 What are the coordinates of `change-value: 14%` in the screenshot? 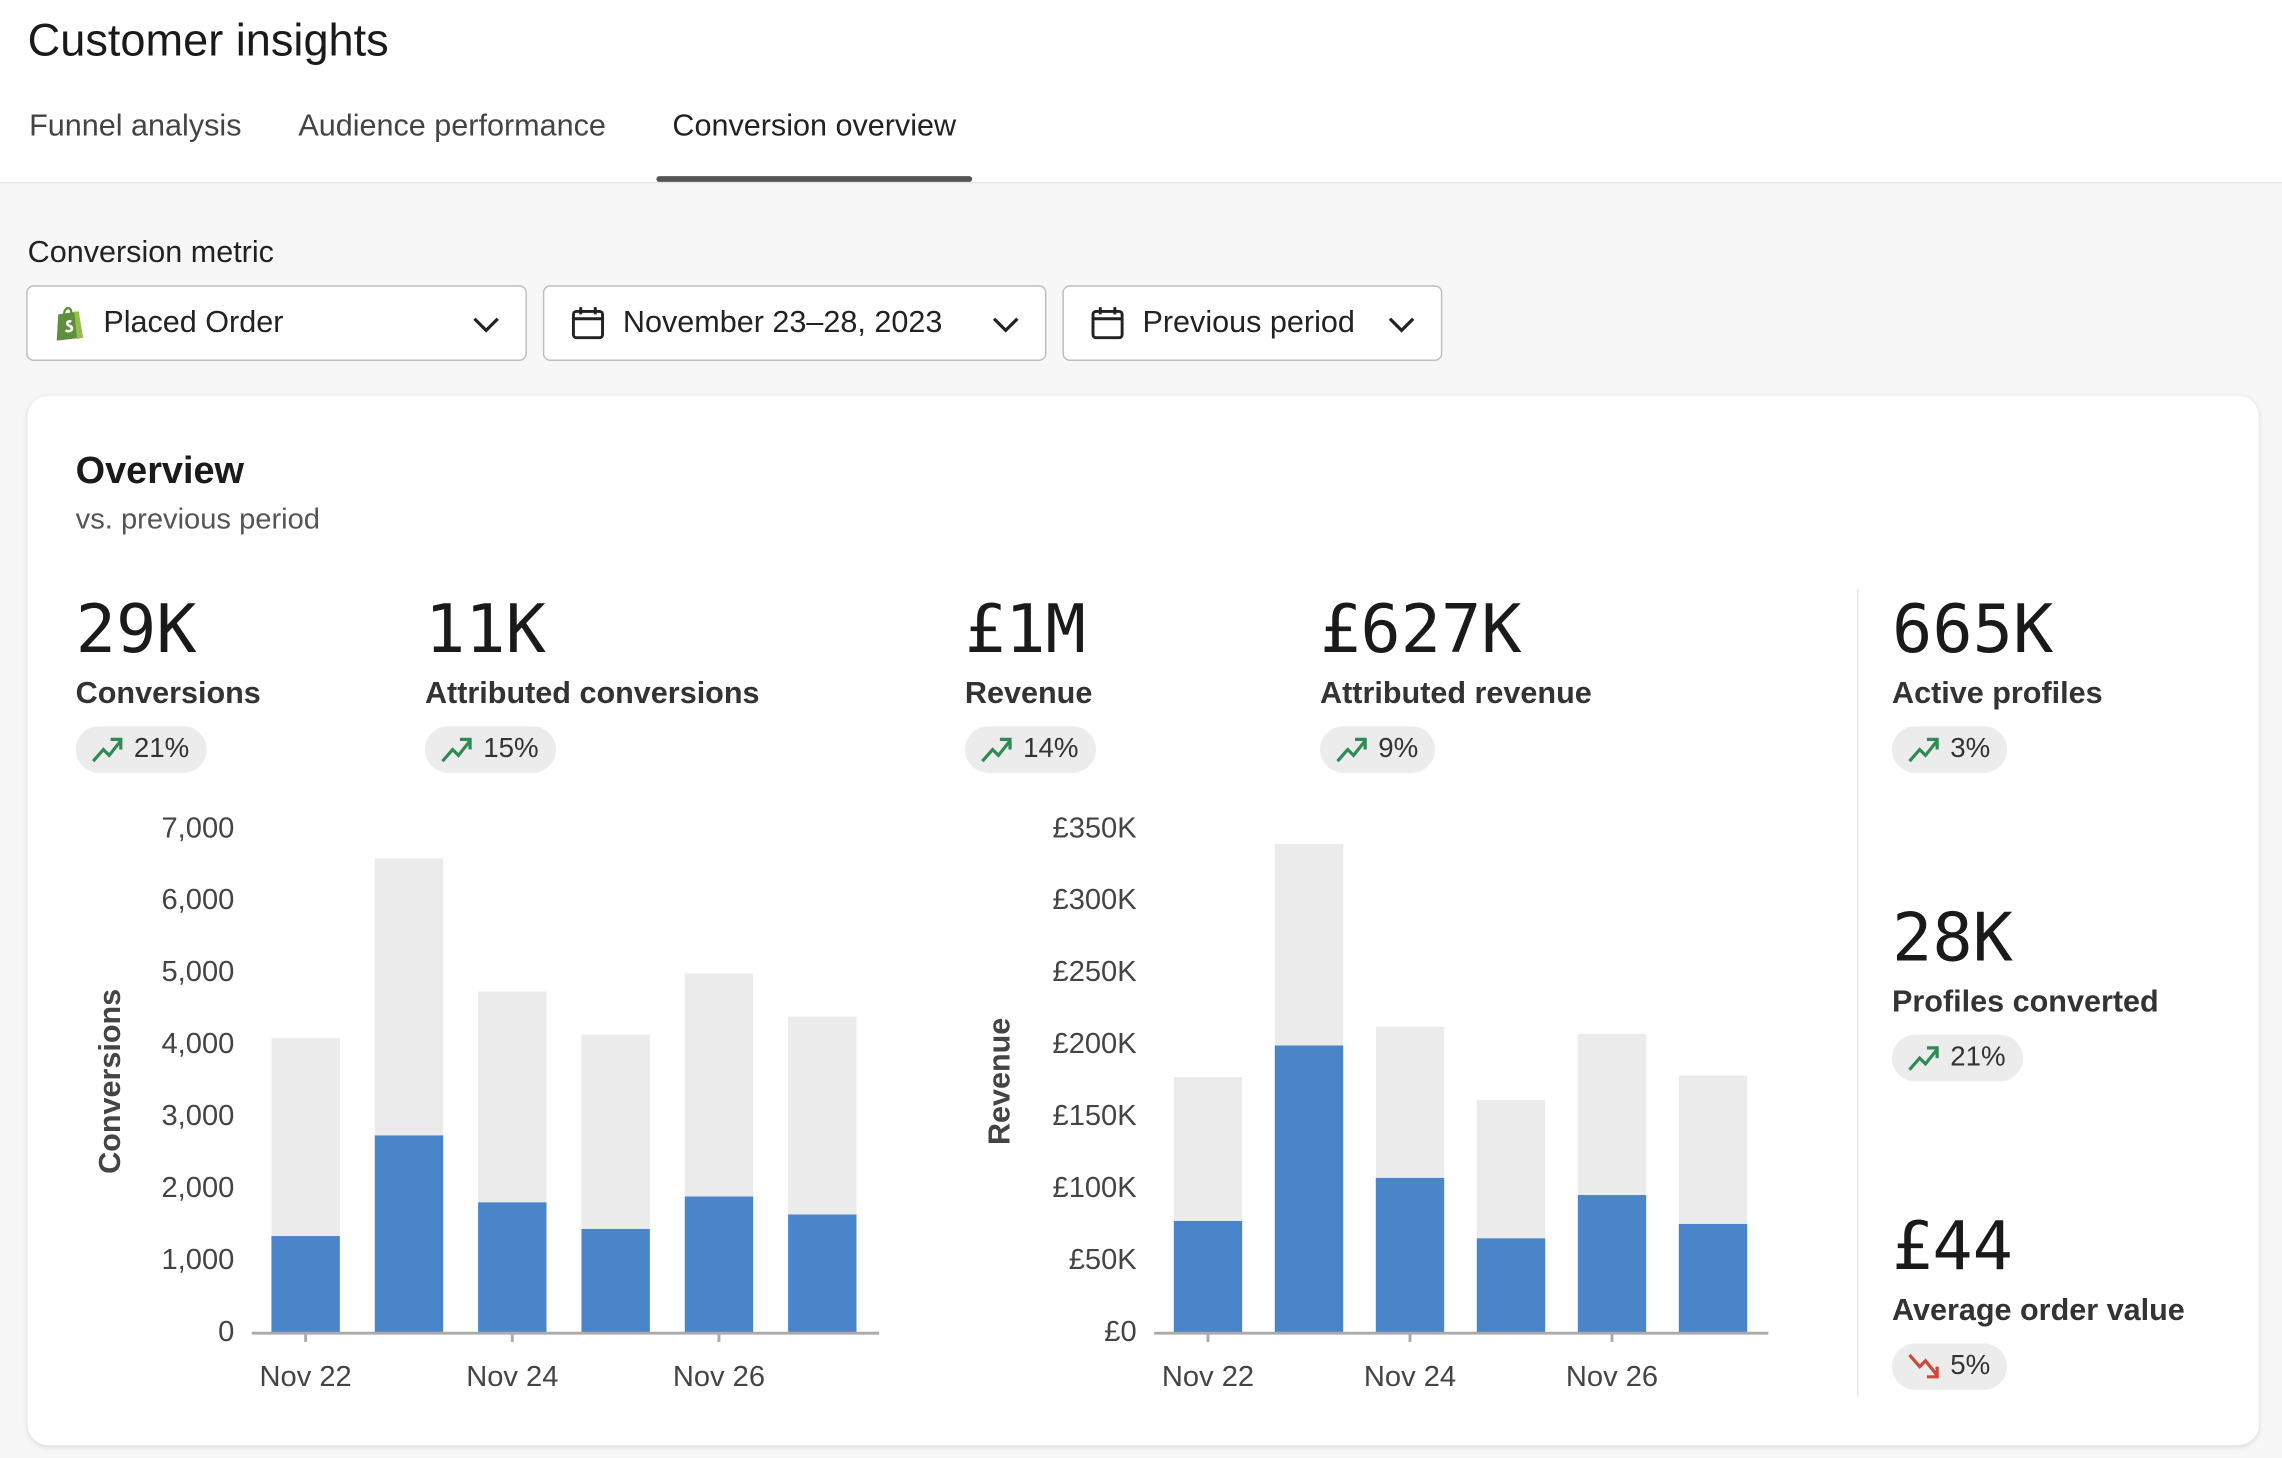 It's located at (1051, 749).